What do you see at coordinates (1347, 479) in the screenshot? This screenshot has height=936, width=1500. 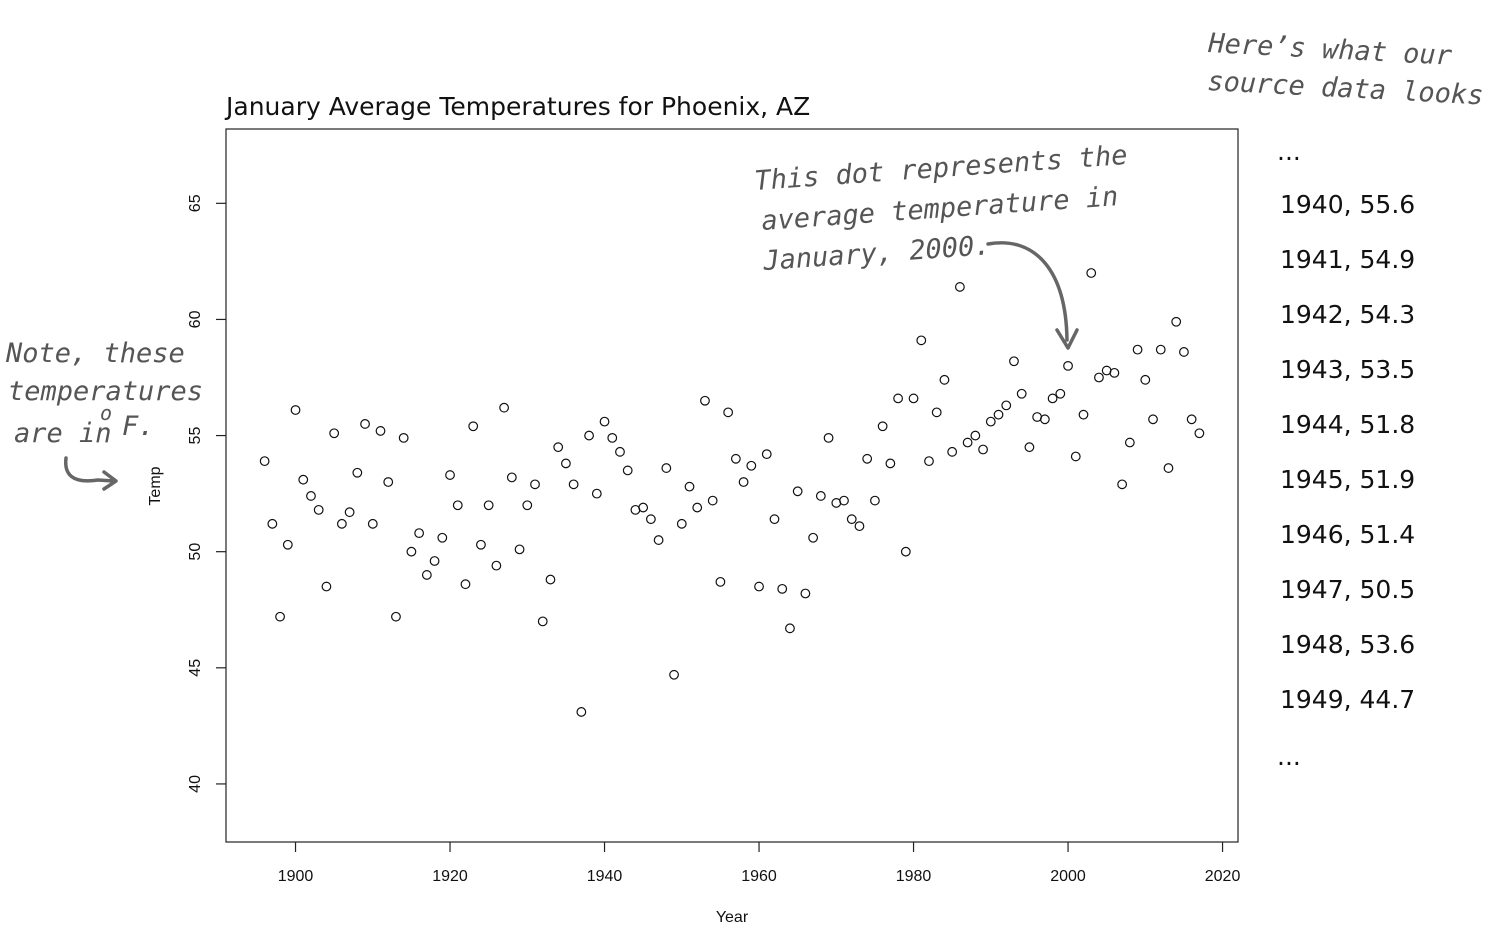 I see `source-line: 1945, 51.9` at bounding box center [1347, 479].